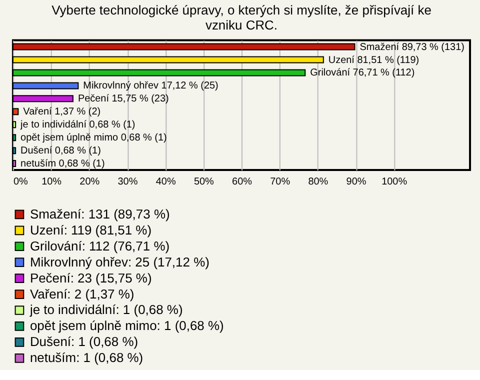 Image resolution: width=480 pixels, height=380 pixels. Describe the element at coordinates (395, 182) in the screenshot. I see `x-tick-label: 100%` at that location.